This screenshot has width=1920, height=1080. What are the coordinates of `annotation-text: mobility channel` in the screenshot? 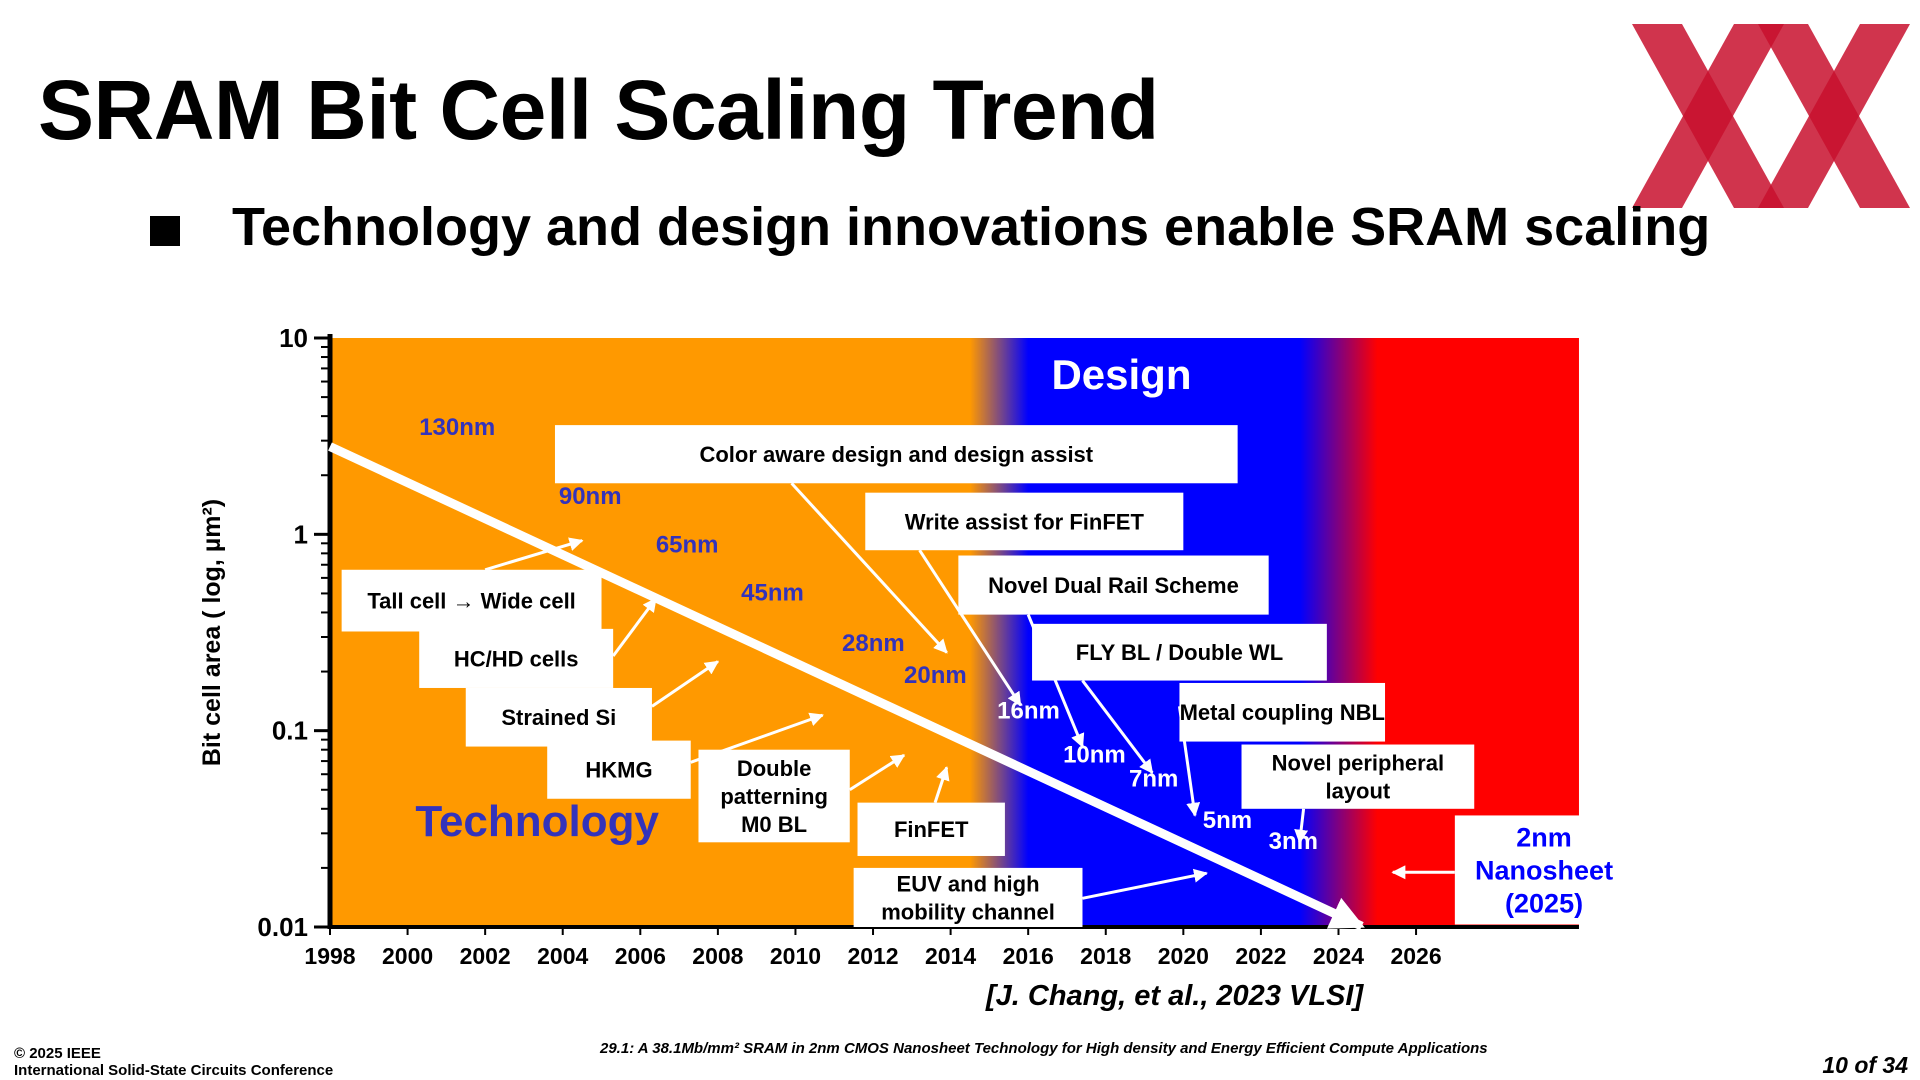 It's located at (968, 911).